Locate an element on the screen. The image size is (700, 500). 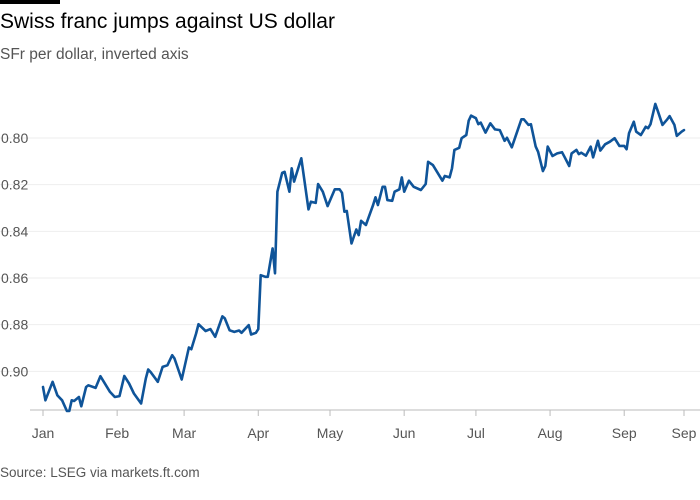
x-tick-label: Jan is located at coordinates (43, 433).